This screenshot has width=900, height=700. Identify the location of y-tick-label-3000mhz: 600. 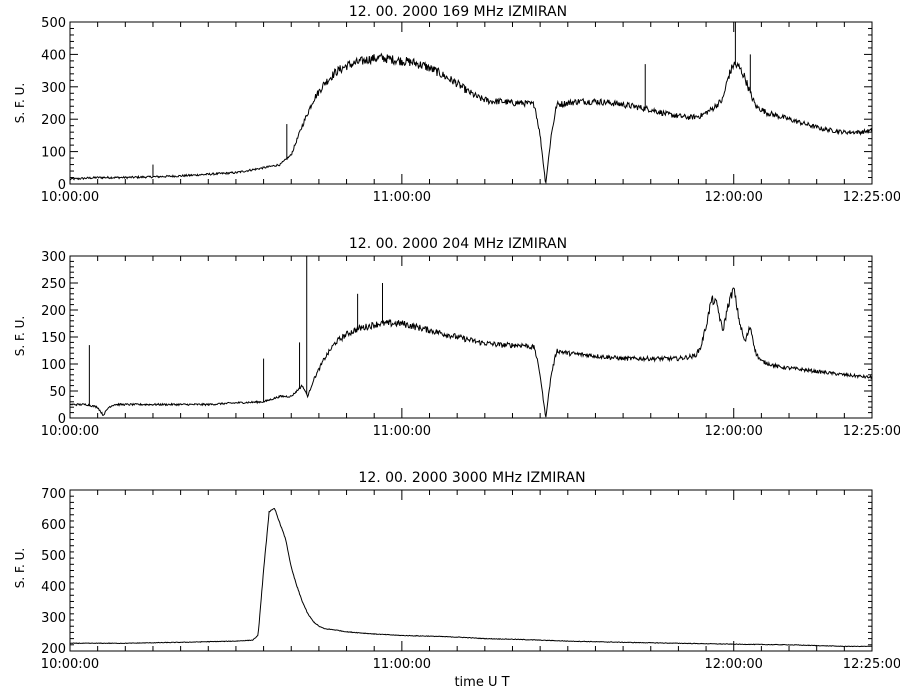
(53, 525).